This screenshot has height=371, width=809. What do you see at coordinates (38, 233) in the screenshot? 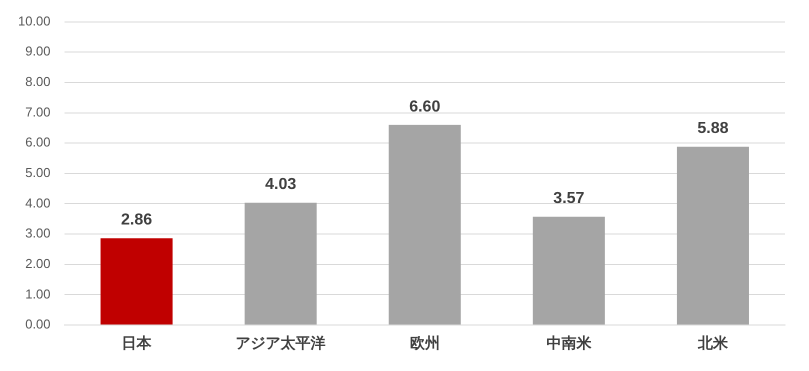
I see `y-tick-label: 3.00` at bounding box center [38, 233].